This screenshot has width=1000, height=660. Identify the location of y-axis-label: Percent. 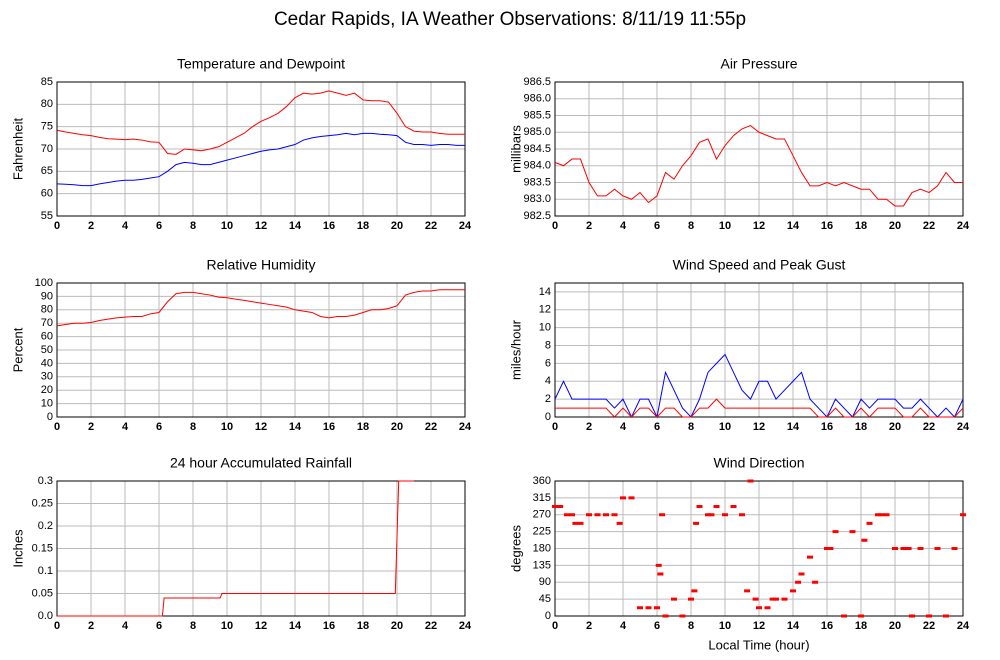
(17, 349).